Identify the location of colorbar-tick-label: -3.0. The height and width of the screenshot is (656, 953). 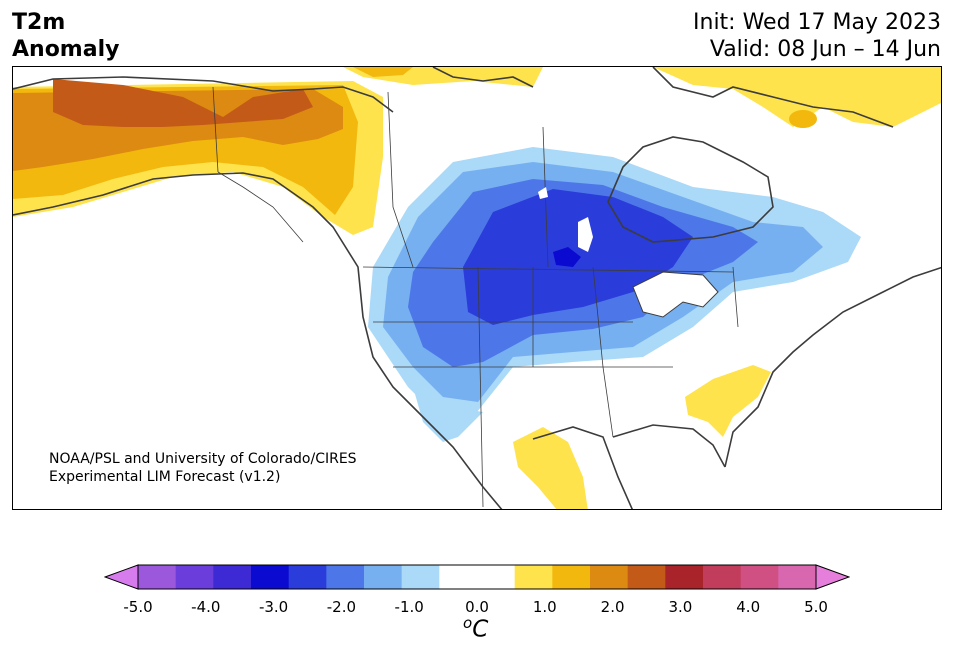
(273, 607).